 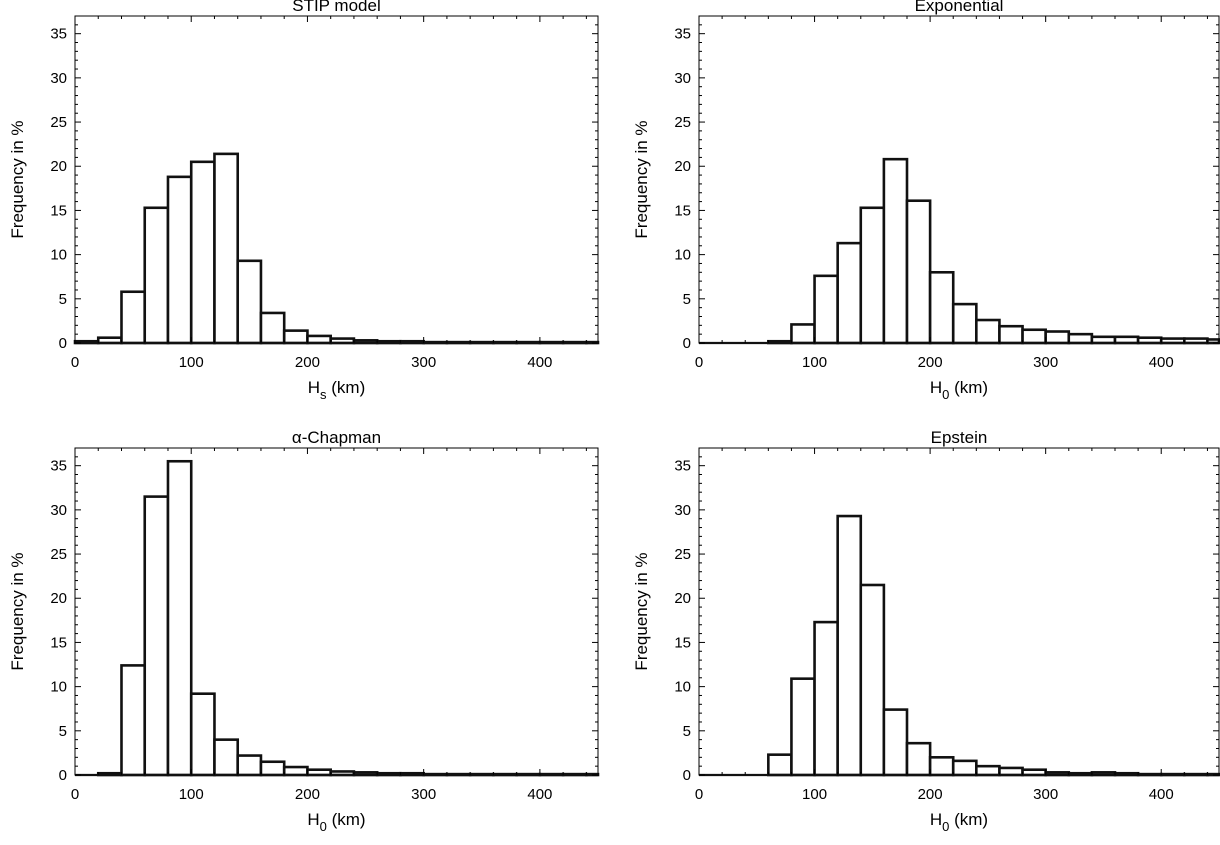 I want to click on x-axis-label: Hs (km), so click(x=337, y=390).